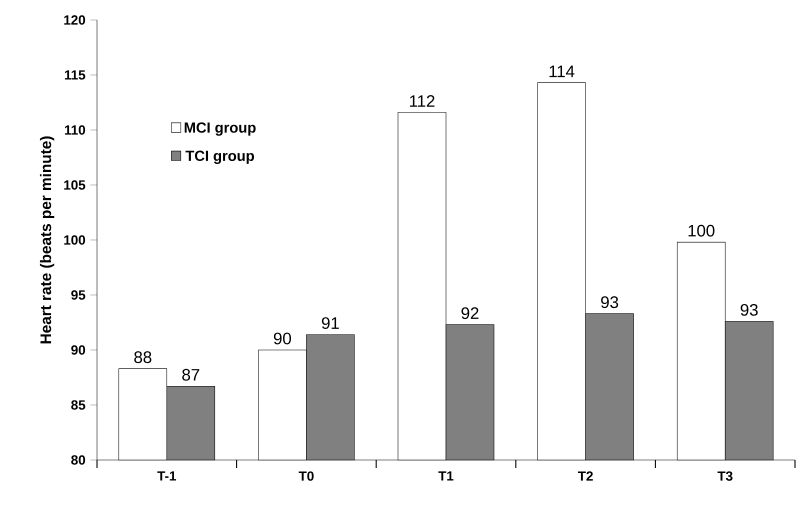  Describe the element at coordinates (75, 185) in the screenshot. I see `y-tick-label: 105` at that location.